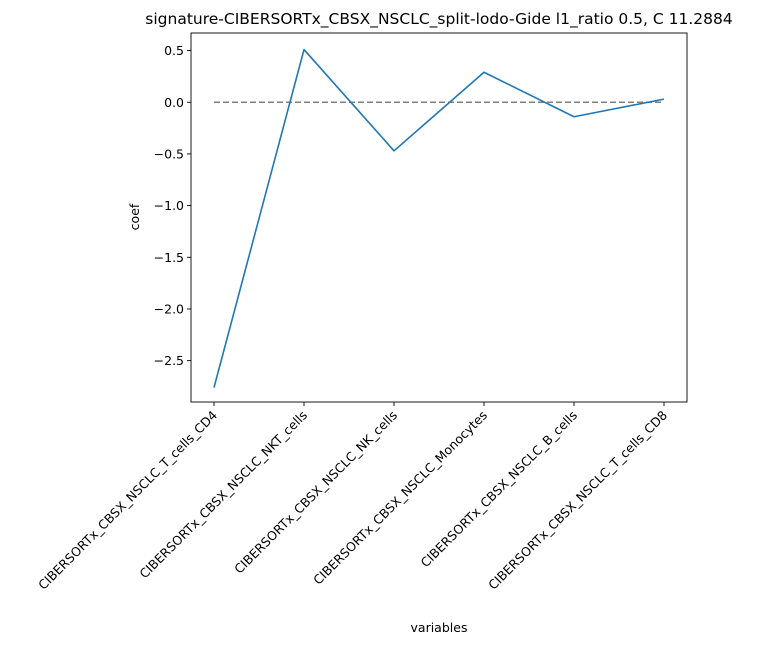 The width and height of the screenshot is (763, 645). What do you see at coordinates (134, 216) in the screenshot?
I see `y-axis-label: coef` at bounding box center [134, 216].